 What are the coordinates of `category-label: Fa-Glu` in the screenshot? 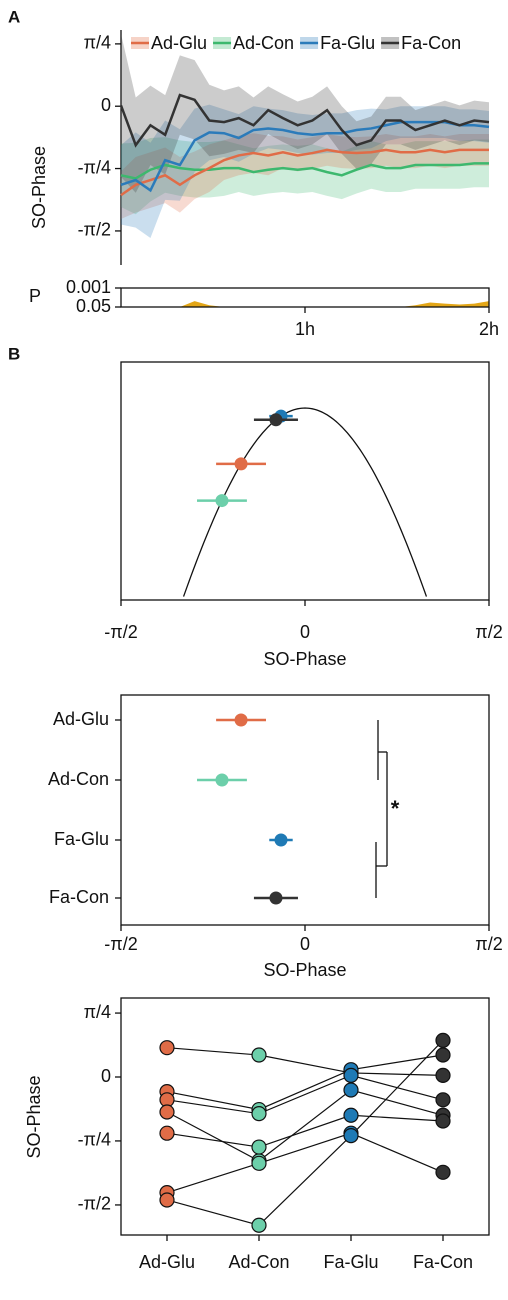 It's located at (81, 839).